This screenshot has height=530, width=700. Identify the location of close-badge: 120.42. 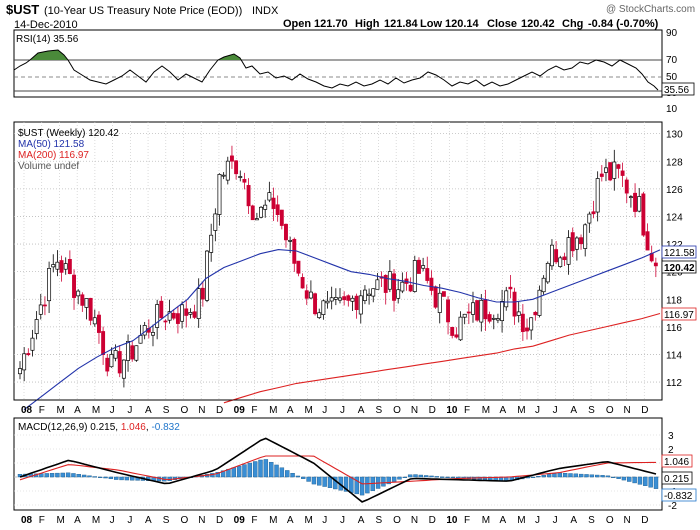
(679, 268).